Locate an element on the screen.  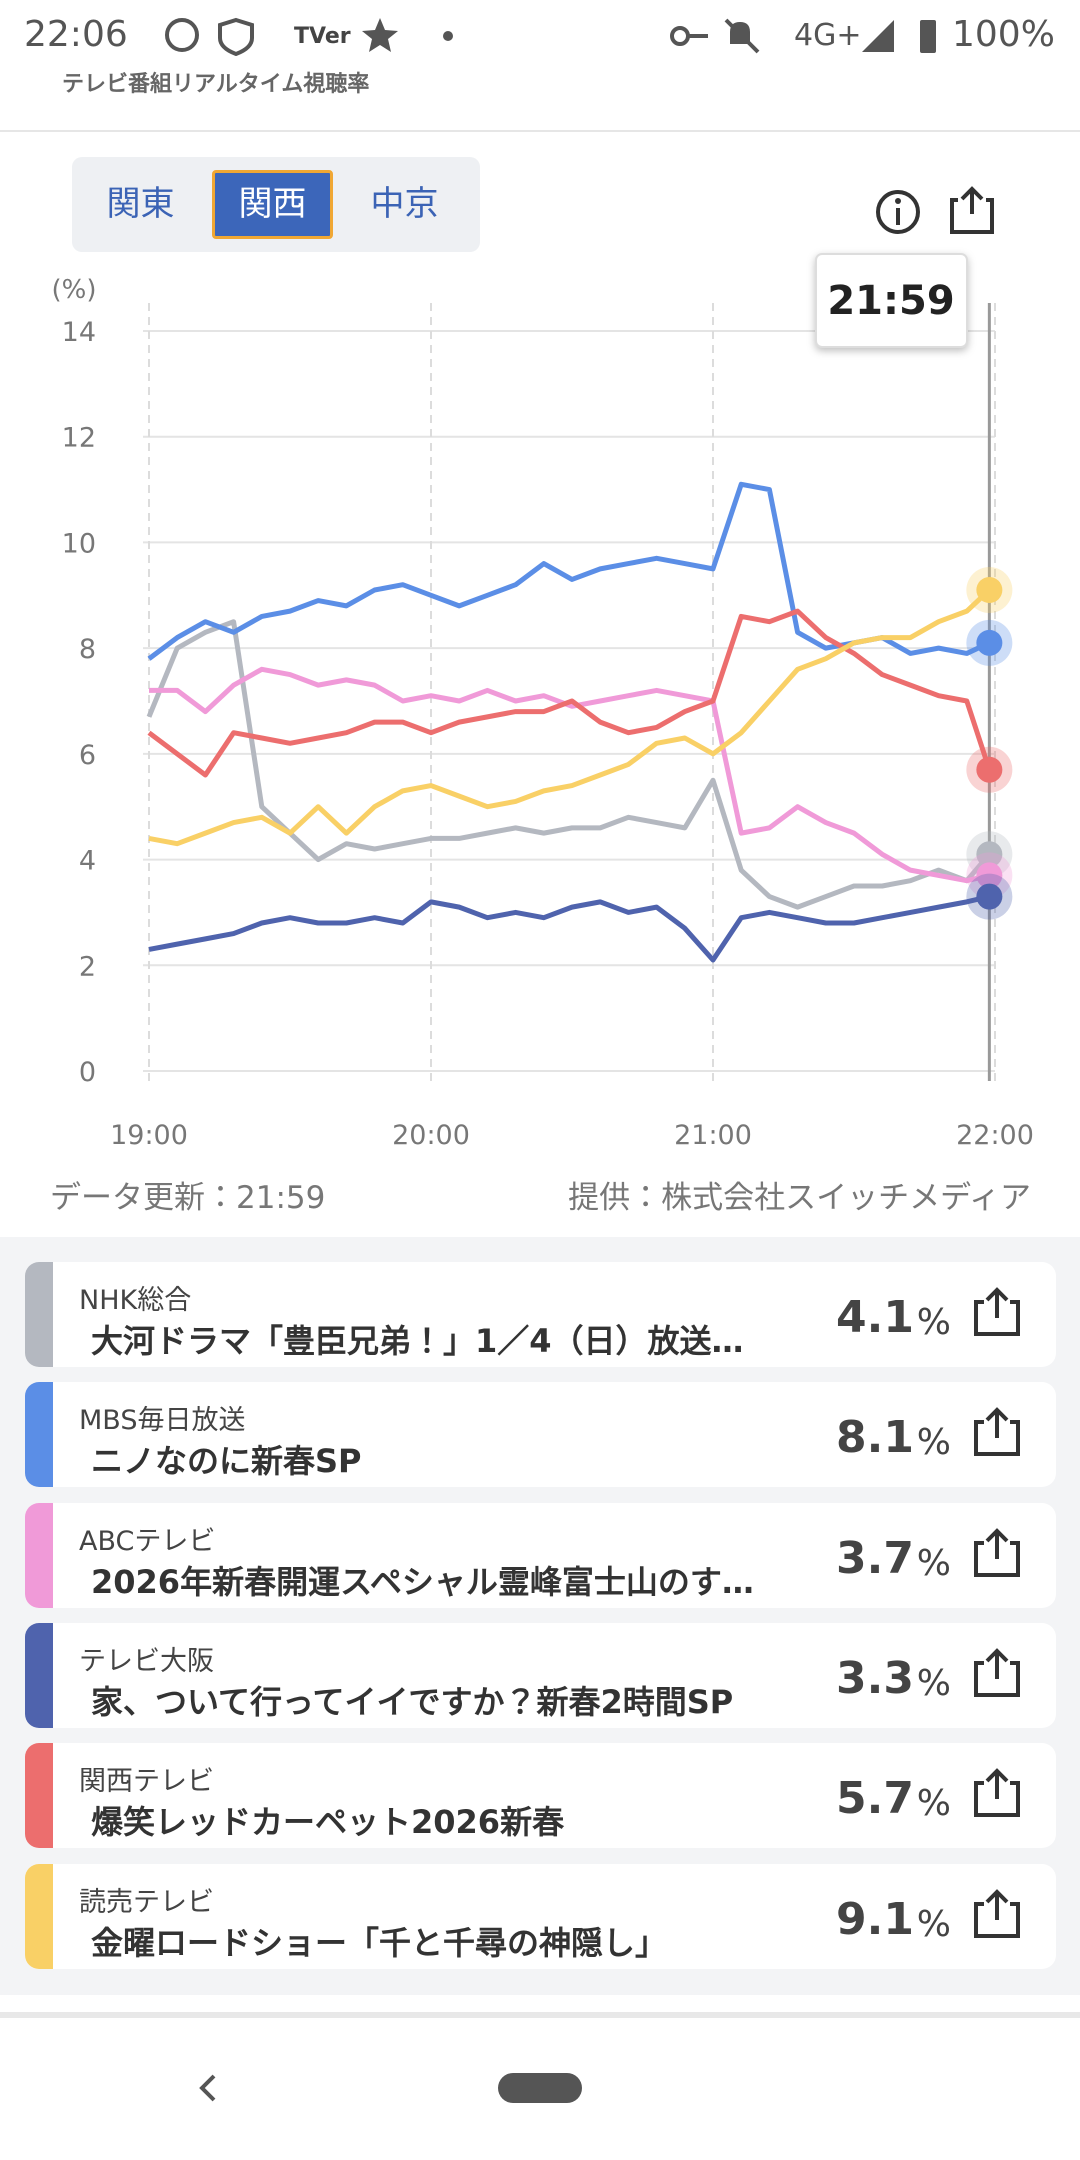
x-tick-label: 20:00 is located at coordinates (431, 1135).